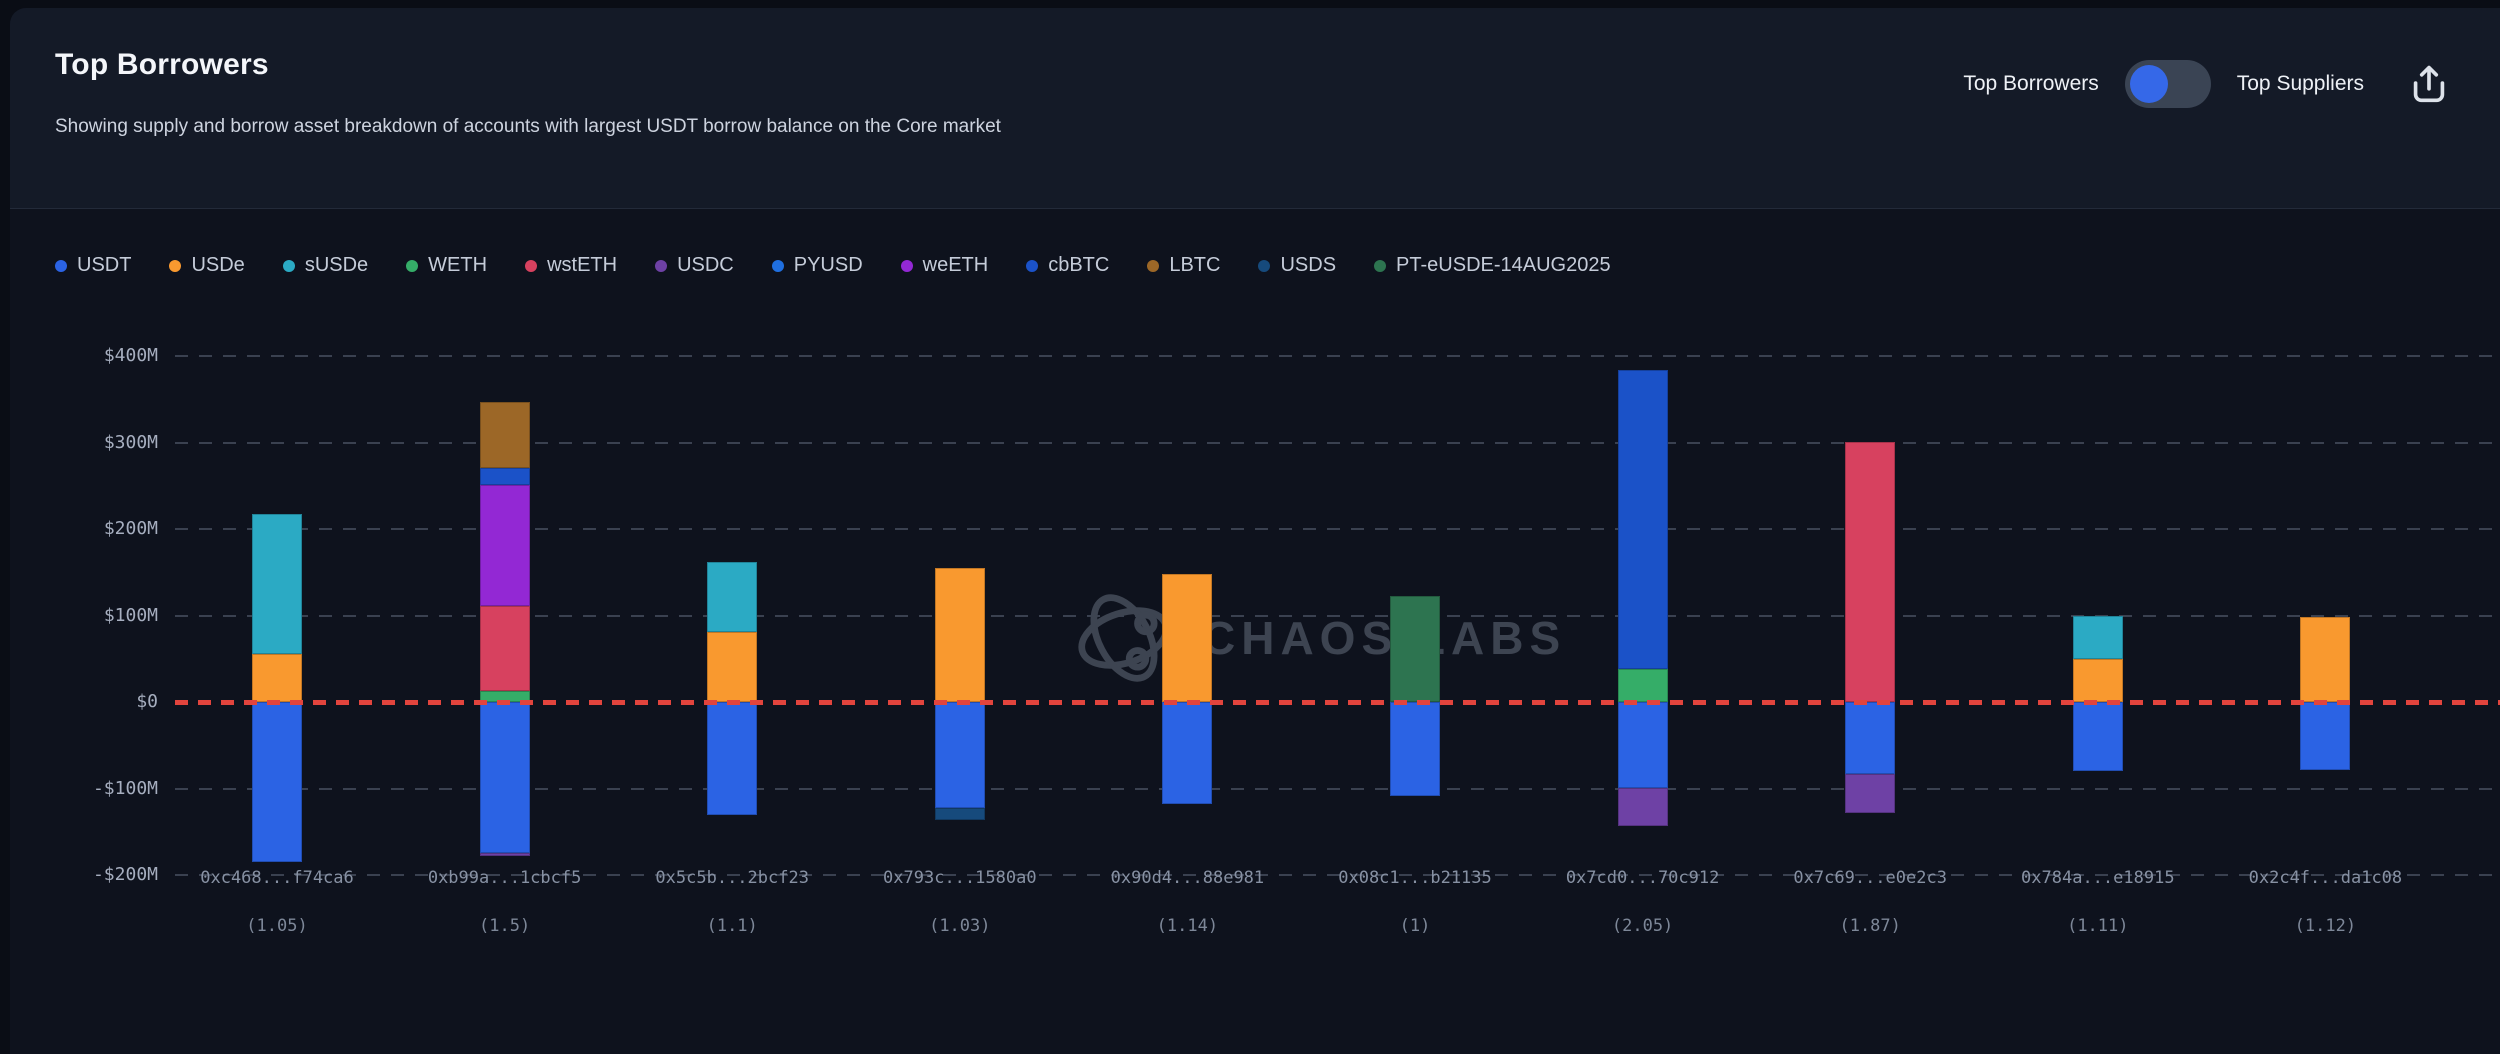 This screenshot has width=2500, height=1054. I want to click on legend-item-USDT: USDT, so click(93, 265).